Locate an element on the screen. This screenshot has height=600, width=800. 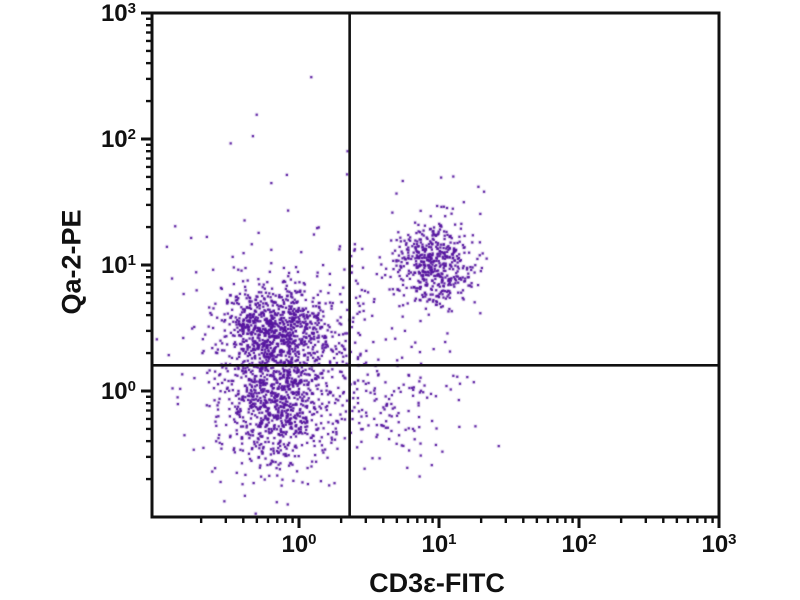
x-tick-label: 103 is located at coordinates (719, 544).